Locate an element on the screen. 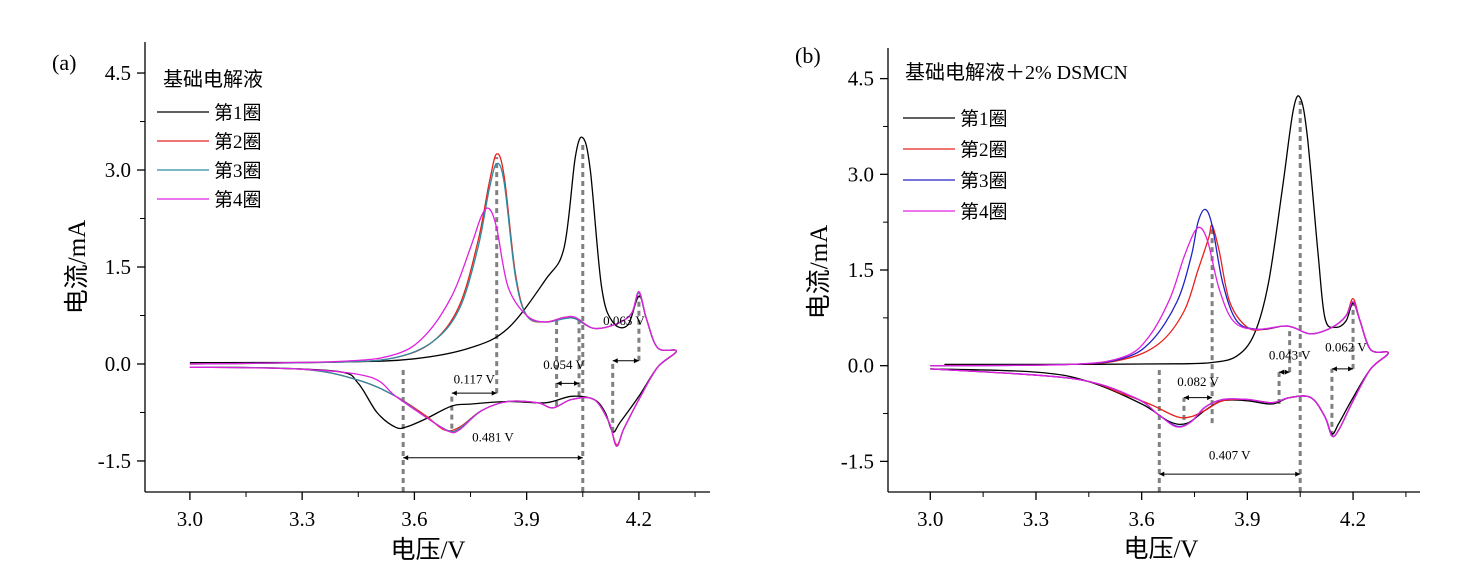 The height and width of the screenshot is (567, 1478). panel-b-x-tick-label: 3.6 is located at coordinates (1142, 519).